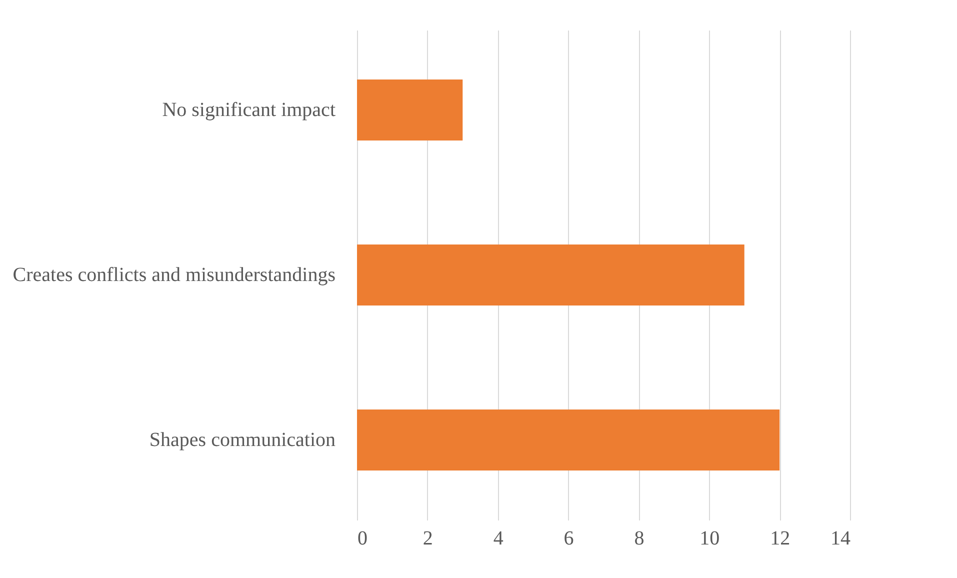 The image size is (957, 578). Describe the element at coordinates (639, 539) in the screenshot. I see `x-tick-label: 8` at that location.